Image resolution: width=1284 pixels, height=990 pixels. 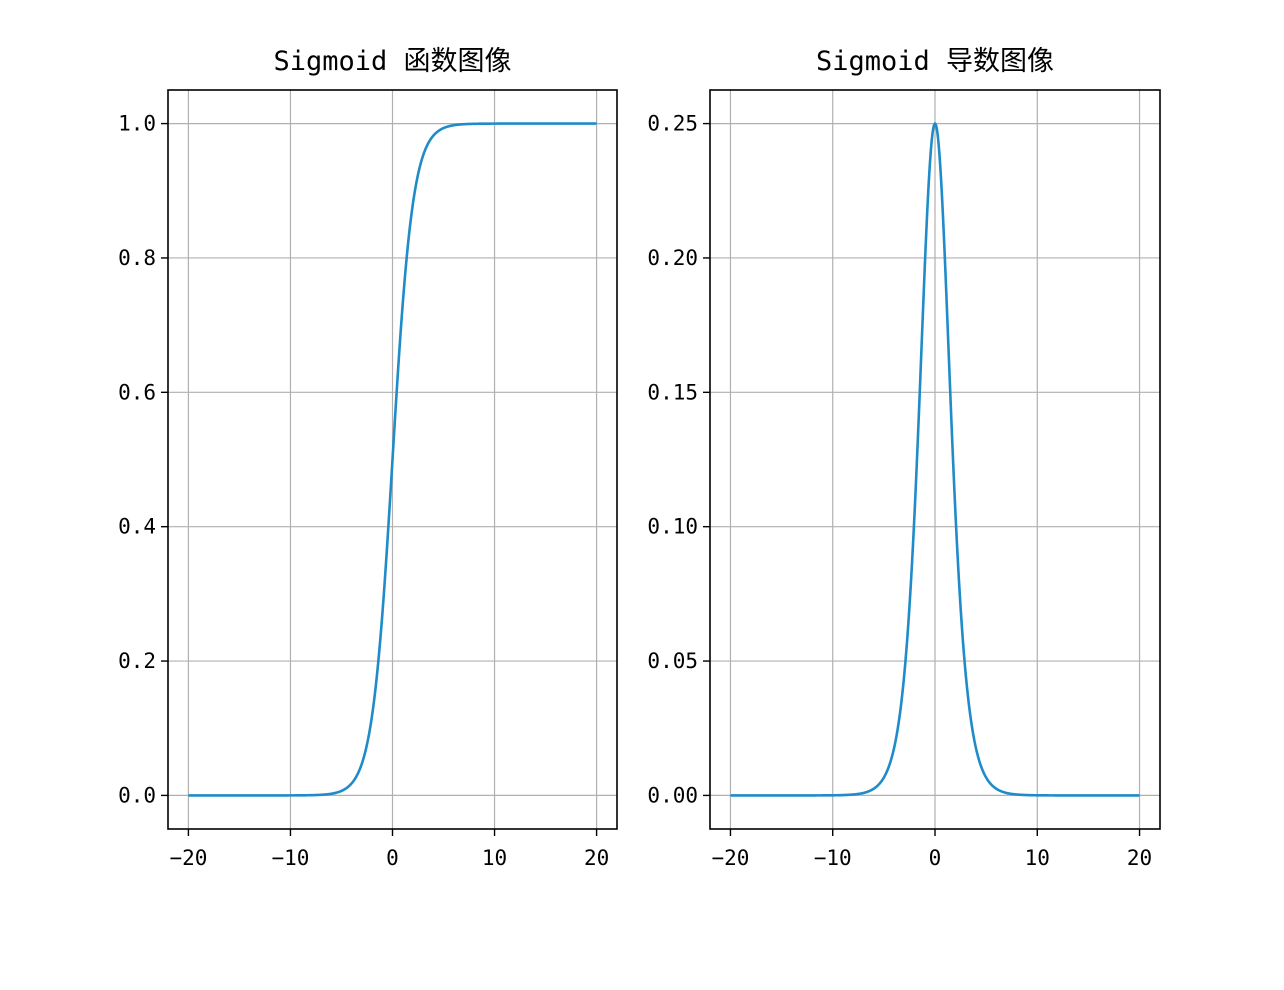 What do you see at coordinates (137, 392) in the screenshot?
I see `y-tick-label: 0.6` at bounding box center [137, 392].